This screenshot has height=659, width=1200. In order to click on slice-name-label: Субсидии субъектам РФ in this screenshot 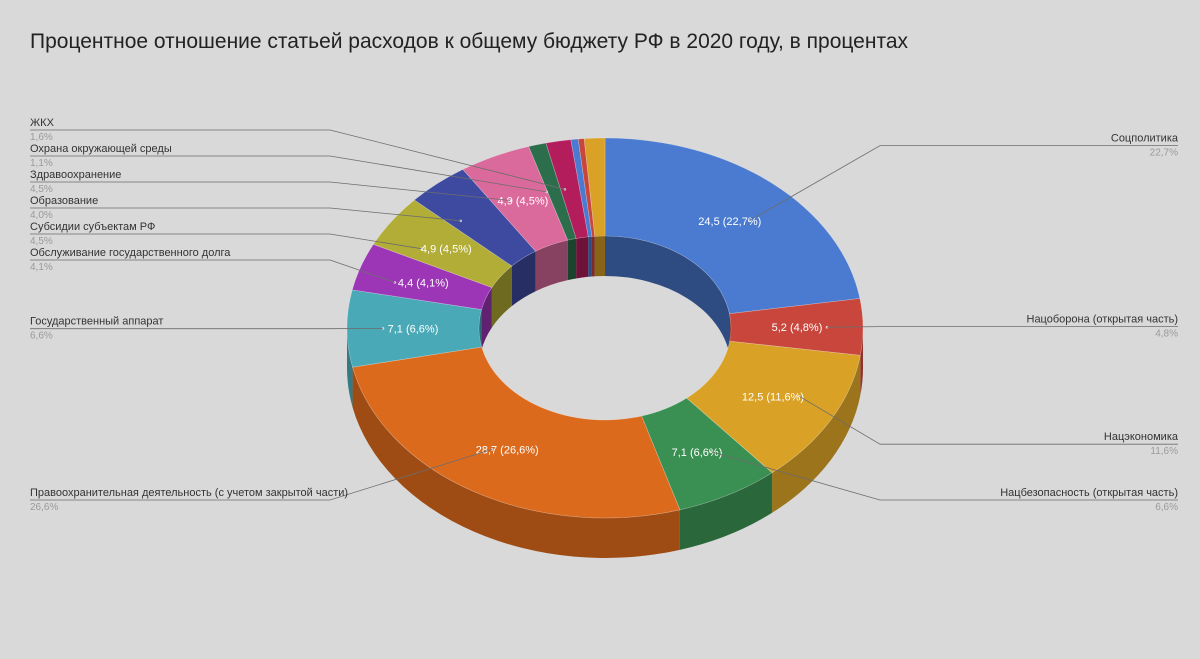, I will do `click(92, 227)`.